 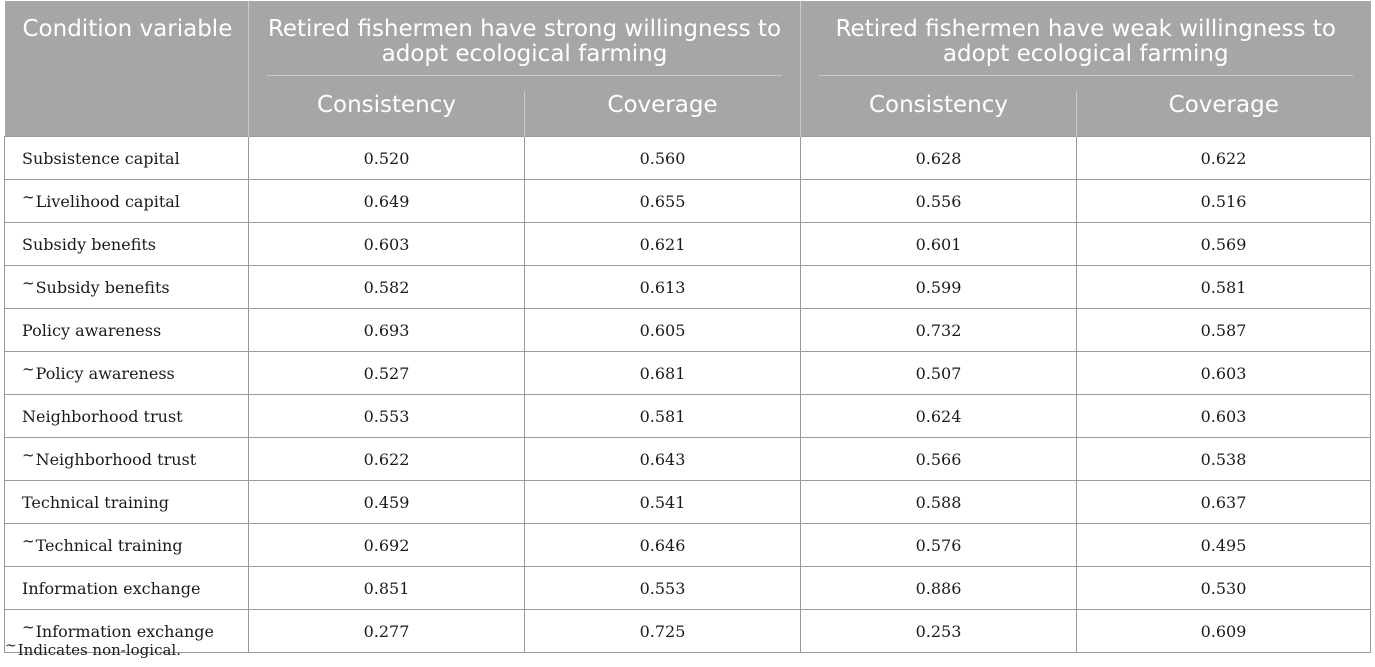 I want to click on strong-coverage-cell: 0.681, so click(x=662, y=373).